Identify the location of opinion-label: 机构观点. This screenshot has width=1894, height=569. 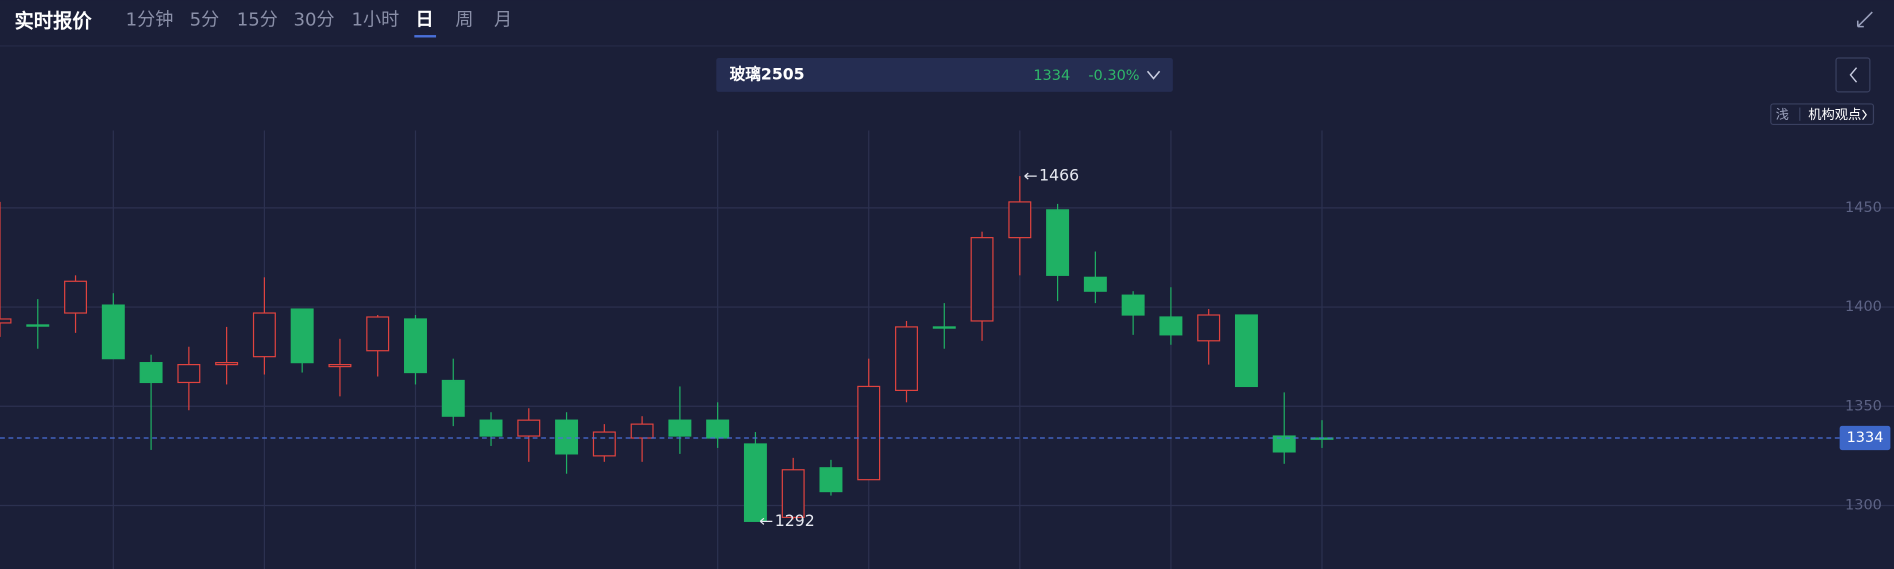
(1834, 115).